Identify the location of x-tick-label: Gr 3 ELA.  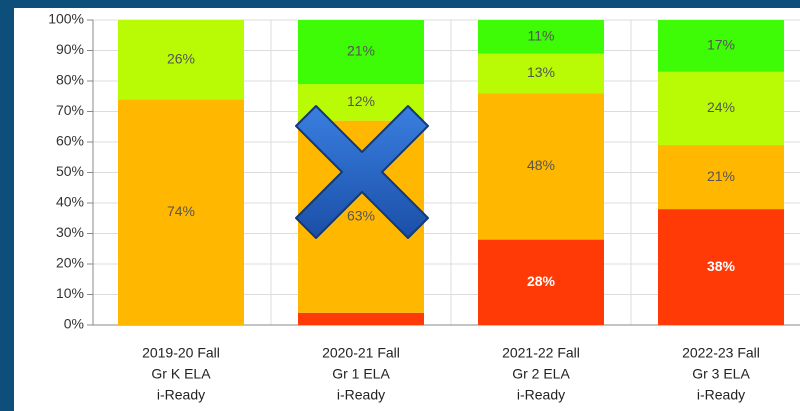
(721, 374).